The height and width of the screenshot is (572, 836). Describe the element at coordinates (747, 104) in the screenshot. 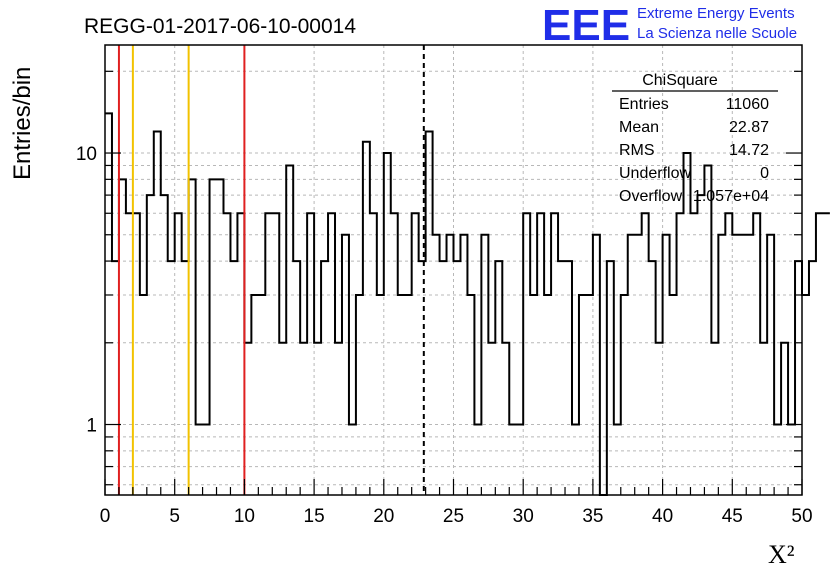

I see `stats-value-entries: 11060` at that location.